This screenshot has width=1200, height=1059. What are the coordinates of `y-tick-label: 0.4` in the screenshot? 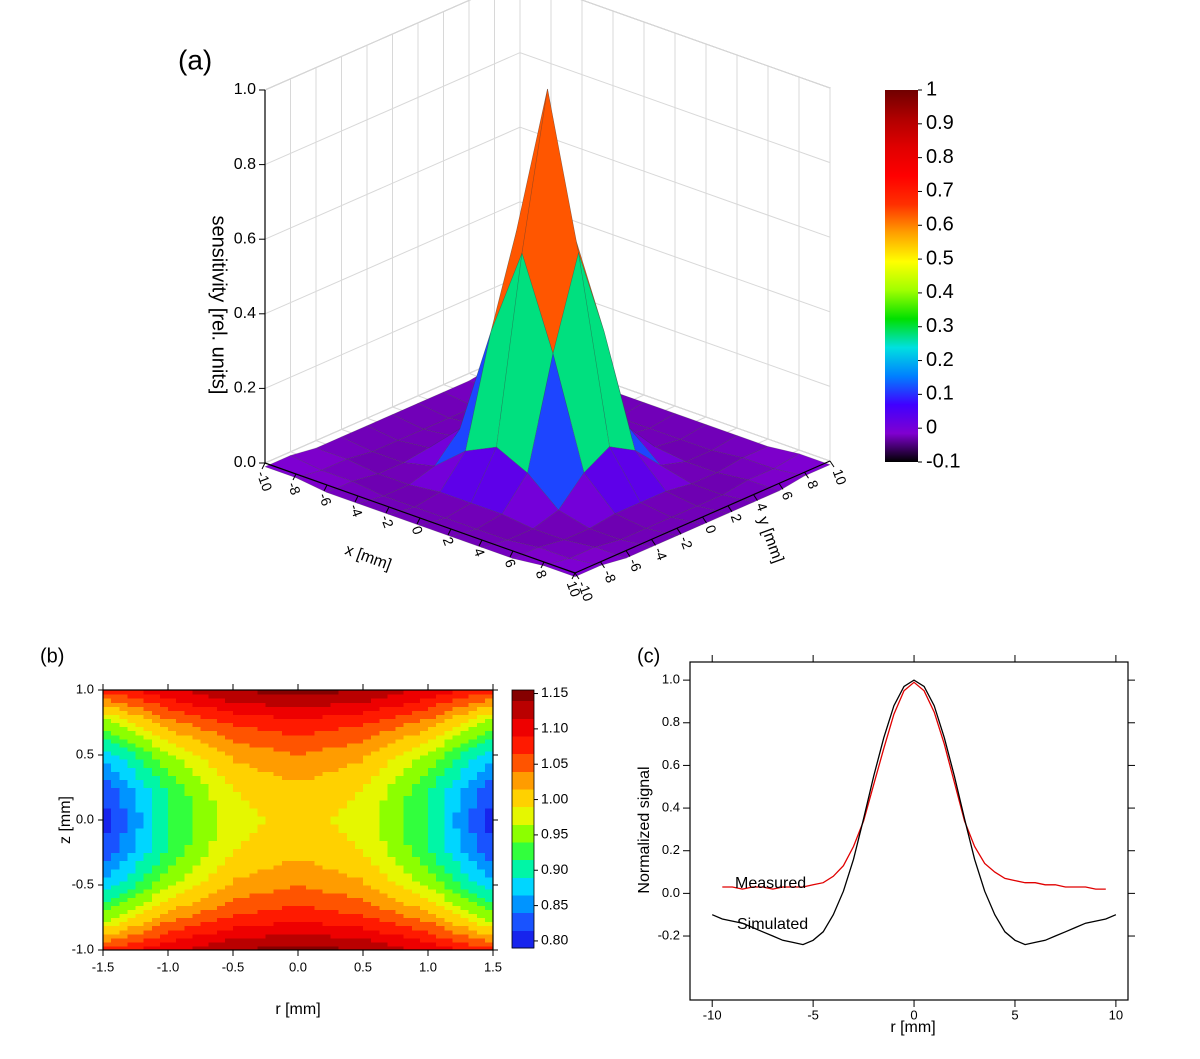 It's located at (671, 807).